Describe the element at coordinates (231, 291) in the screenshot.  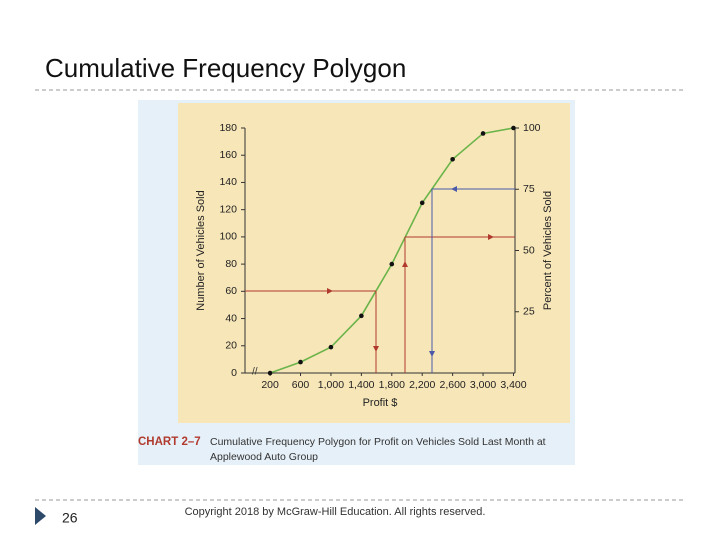
I see `y-tick-label: 60` at that location.